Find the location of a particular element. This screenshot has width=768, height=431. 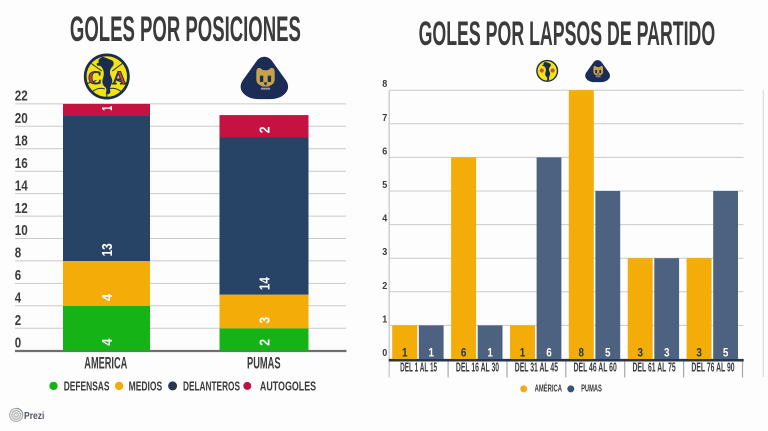

svg-text: 18 is located at coordinates (21, 140).